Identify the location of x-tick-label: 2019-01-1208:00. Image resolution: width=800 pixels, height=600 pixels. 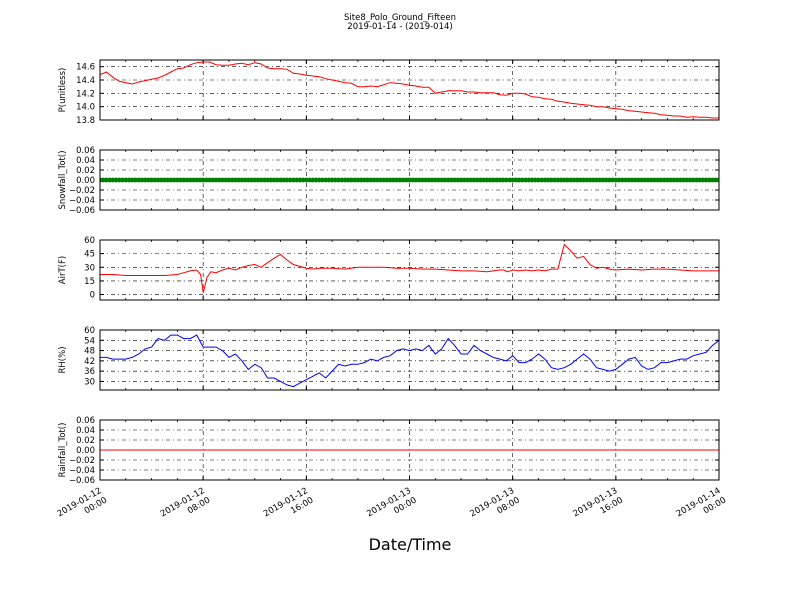
(185, 507).